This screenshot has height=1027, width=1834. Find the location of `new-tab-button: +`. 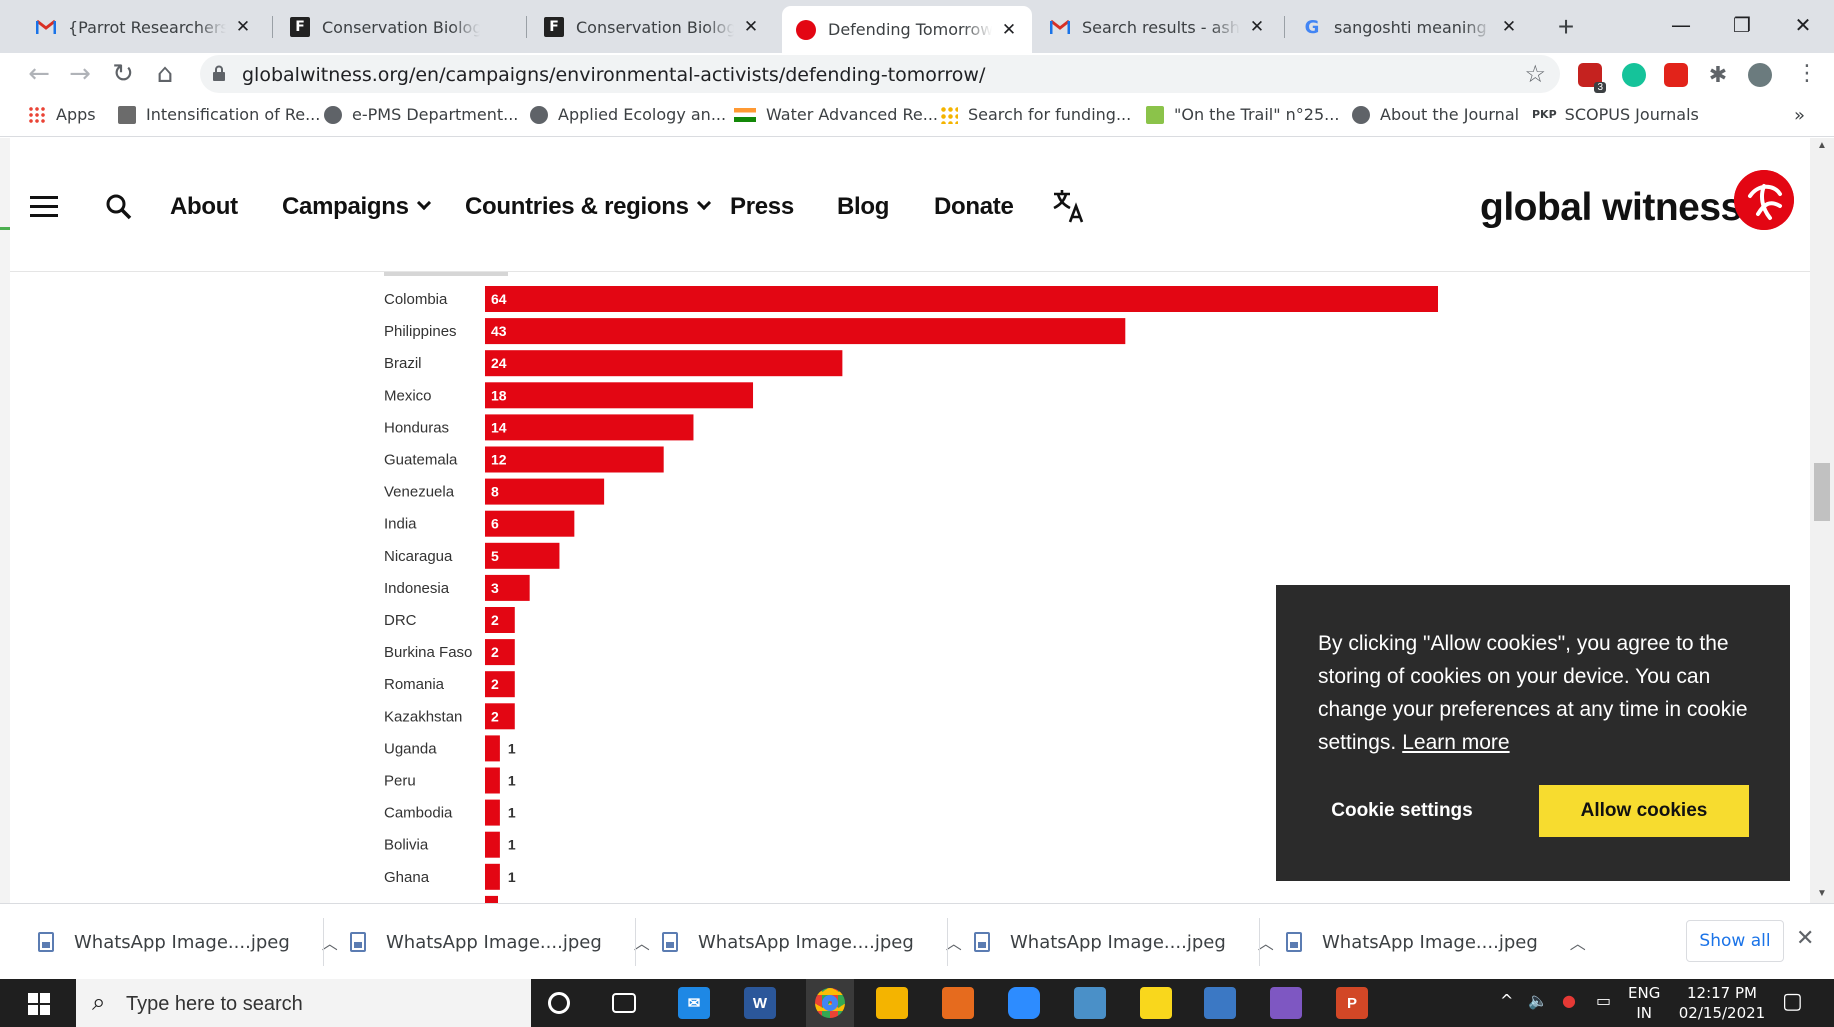

new-tab-button: + is located at coordinates (1566, 26).